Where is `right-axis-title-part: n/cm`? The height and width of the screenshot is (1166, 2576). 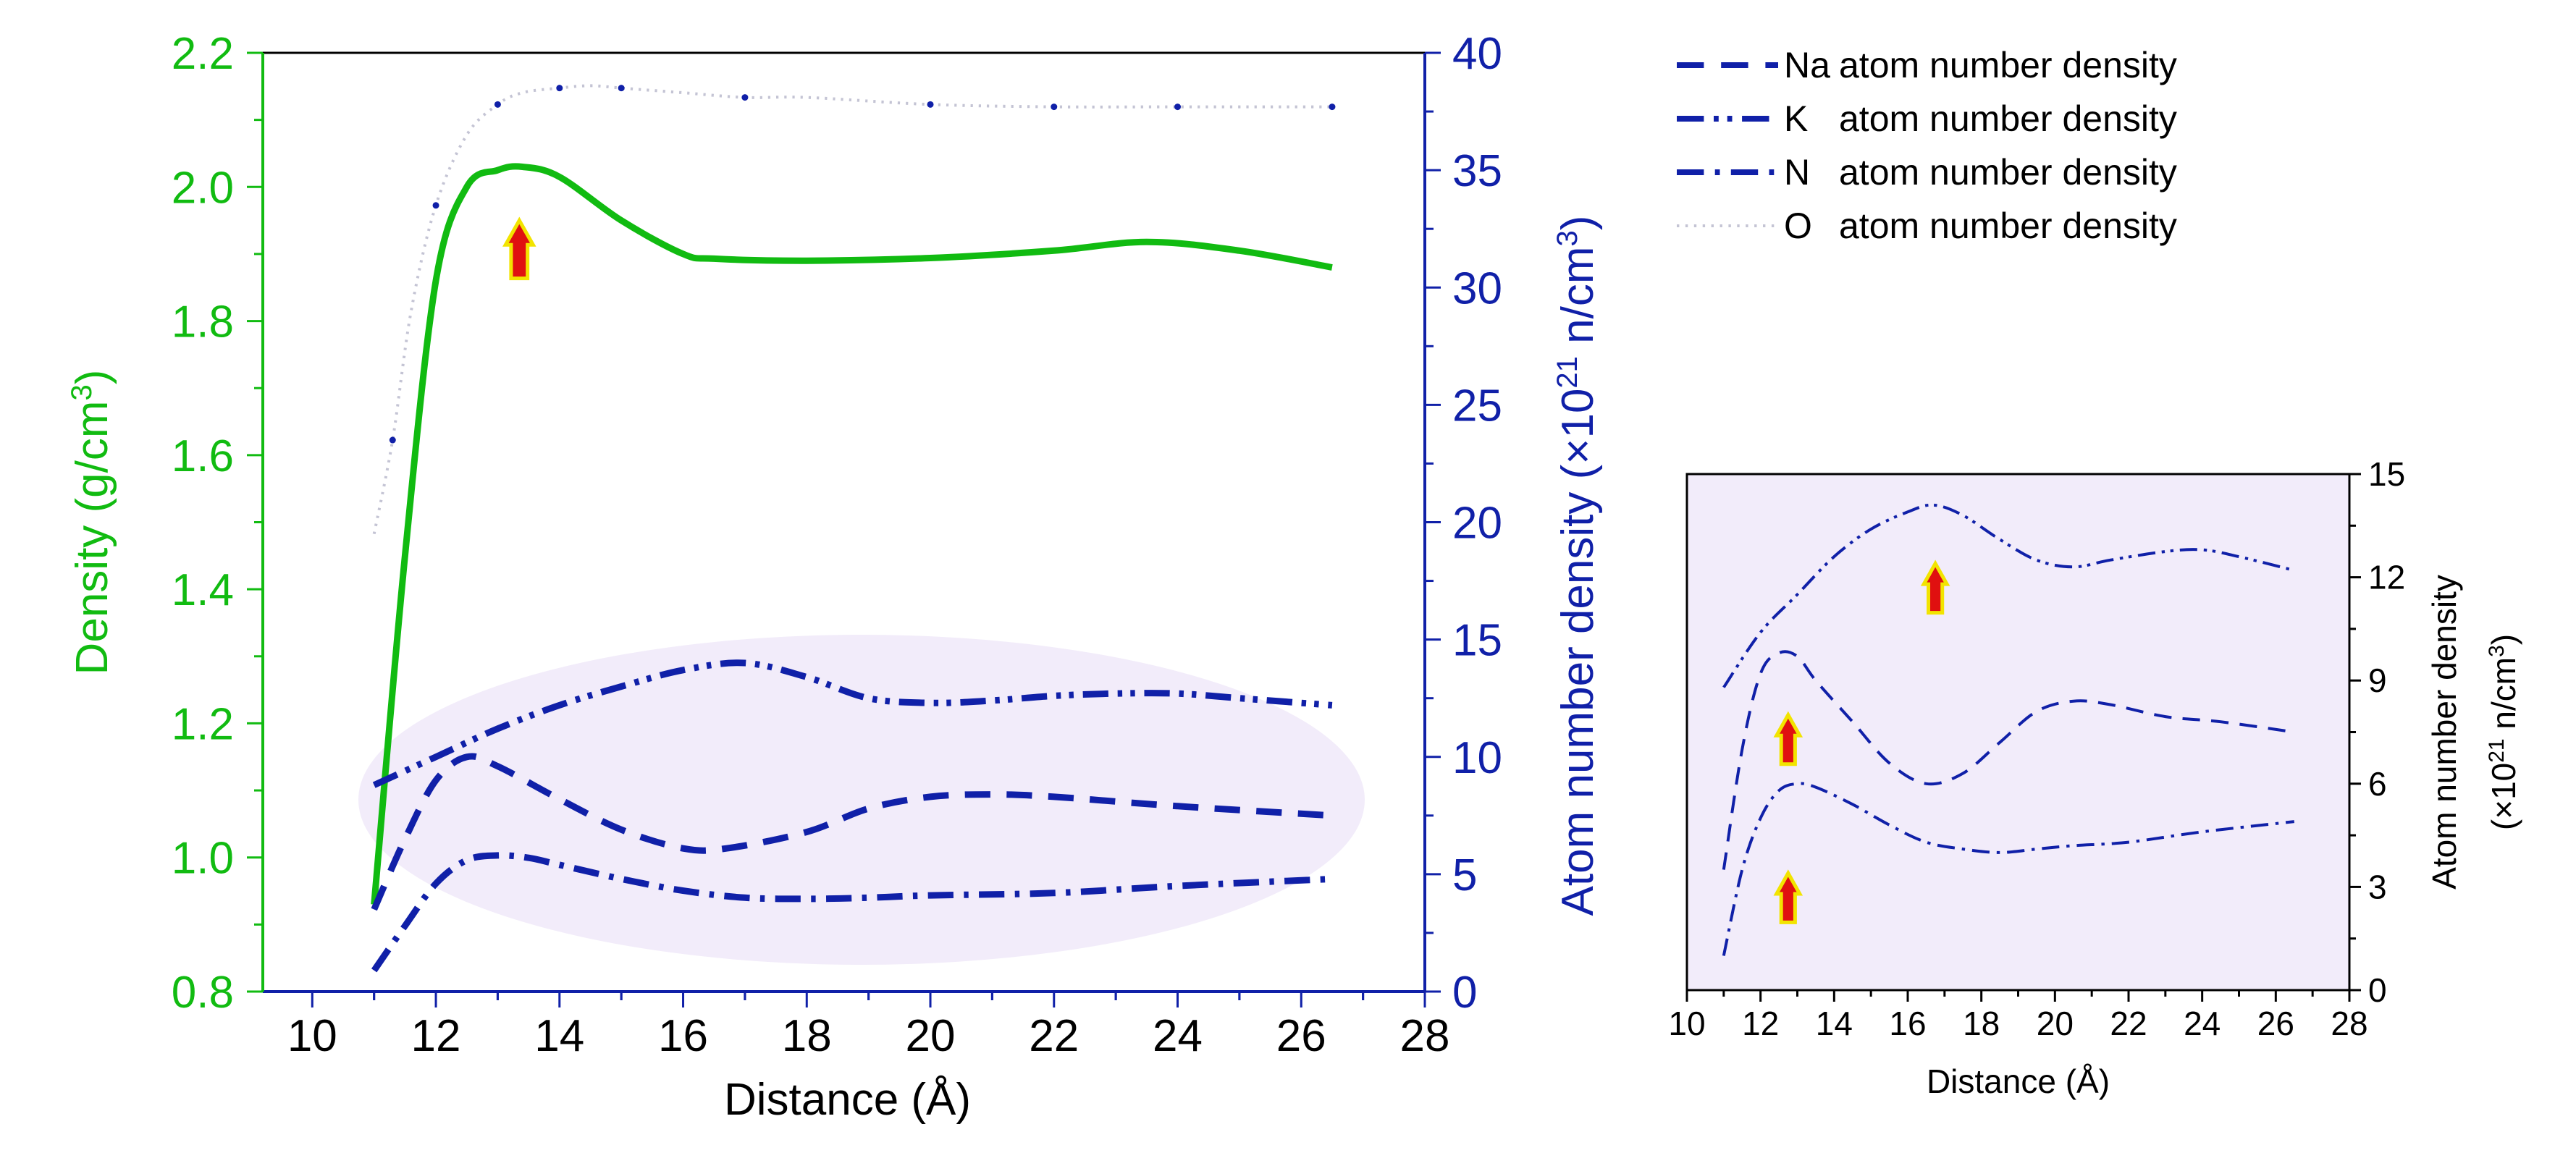 right-axis-title-part: n/cm is located at coordinates (1578, 301).